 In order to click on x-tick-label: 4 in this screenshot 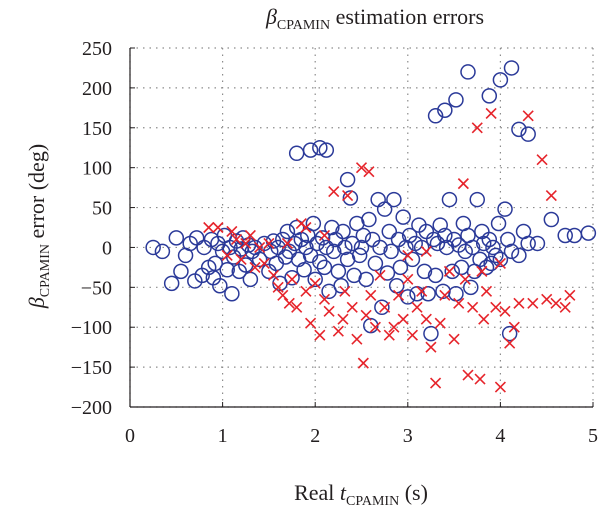, I will do `click(500, 436)`.